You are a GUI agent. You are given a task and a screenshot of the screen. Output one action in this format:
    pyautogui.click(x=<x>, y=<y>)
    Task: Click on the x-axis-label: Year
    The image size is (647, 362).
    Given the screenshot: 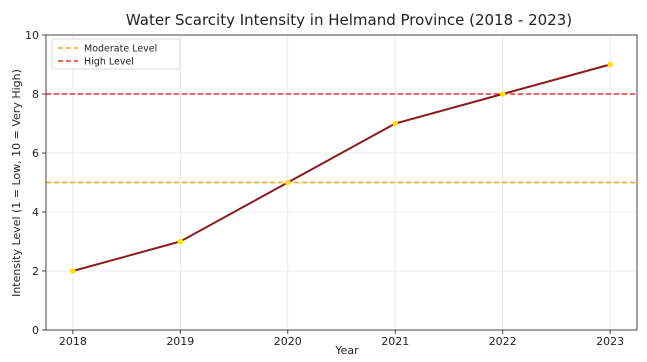 What is the action you would take?
    pyautogui.click(x=346, y=350)
    